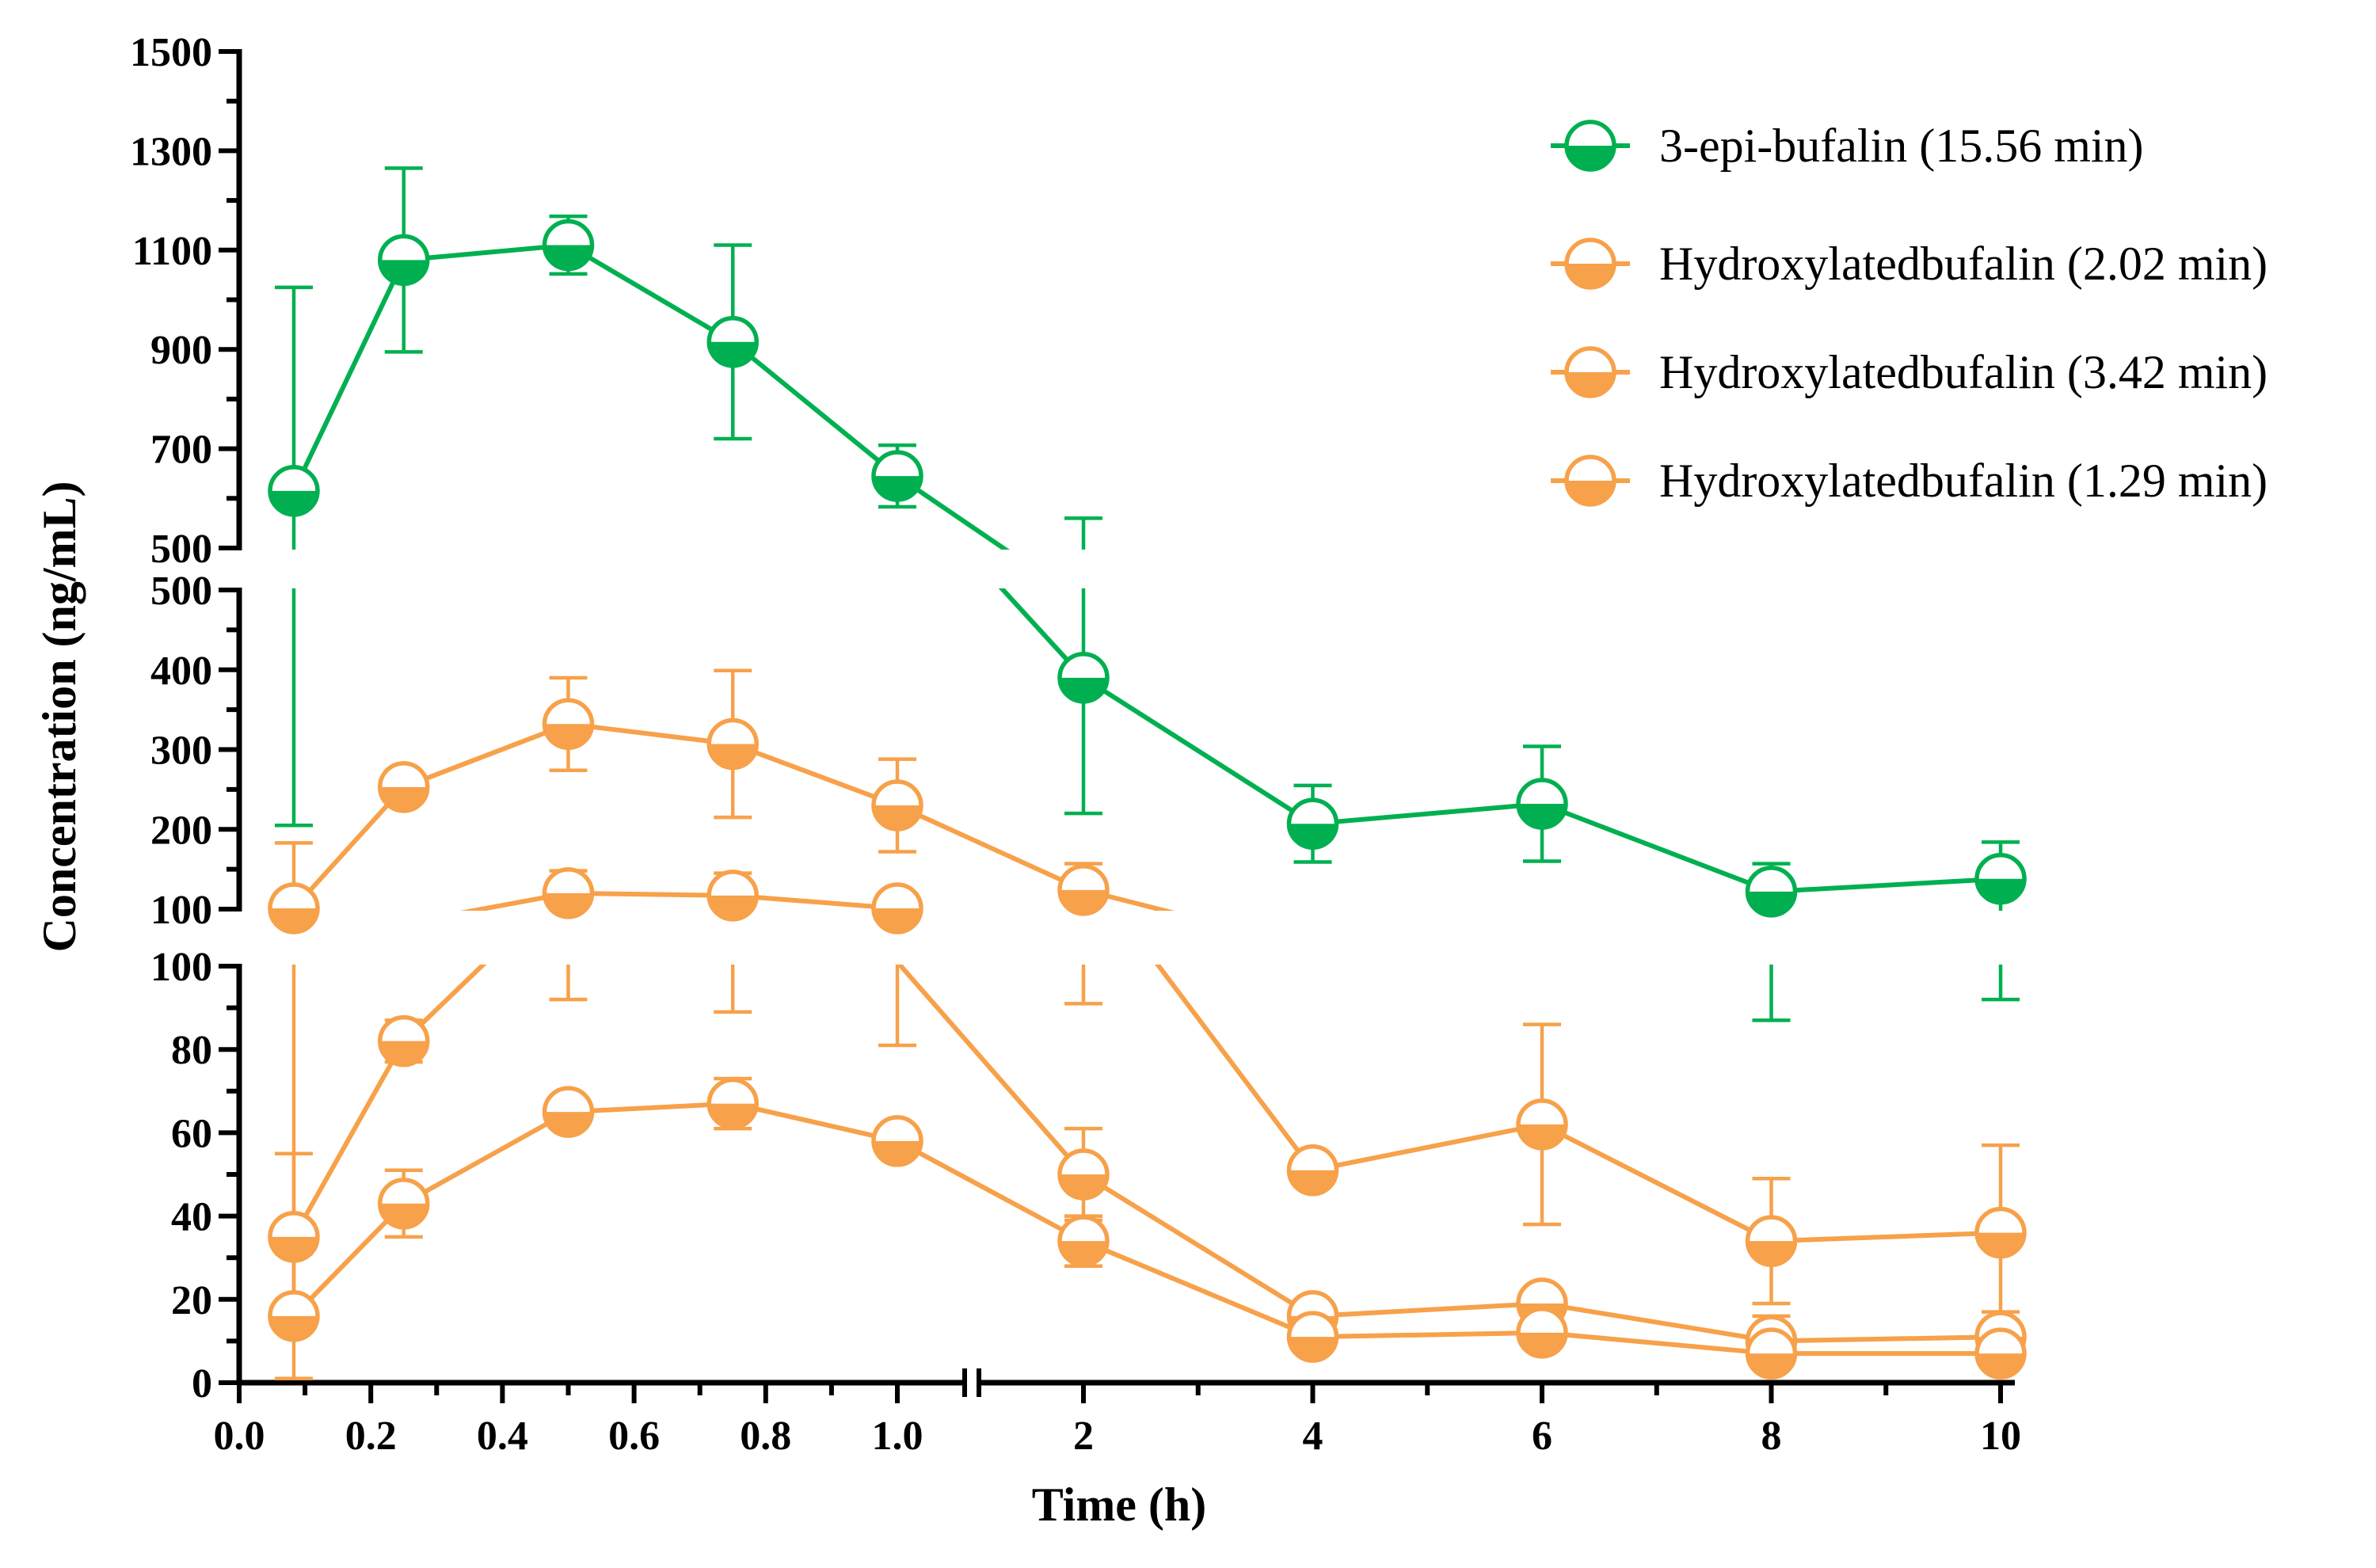 The image size is (2376, 1568). I want to click on y-tick-label: 1300, so click(171, 151).